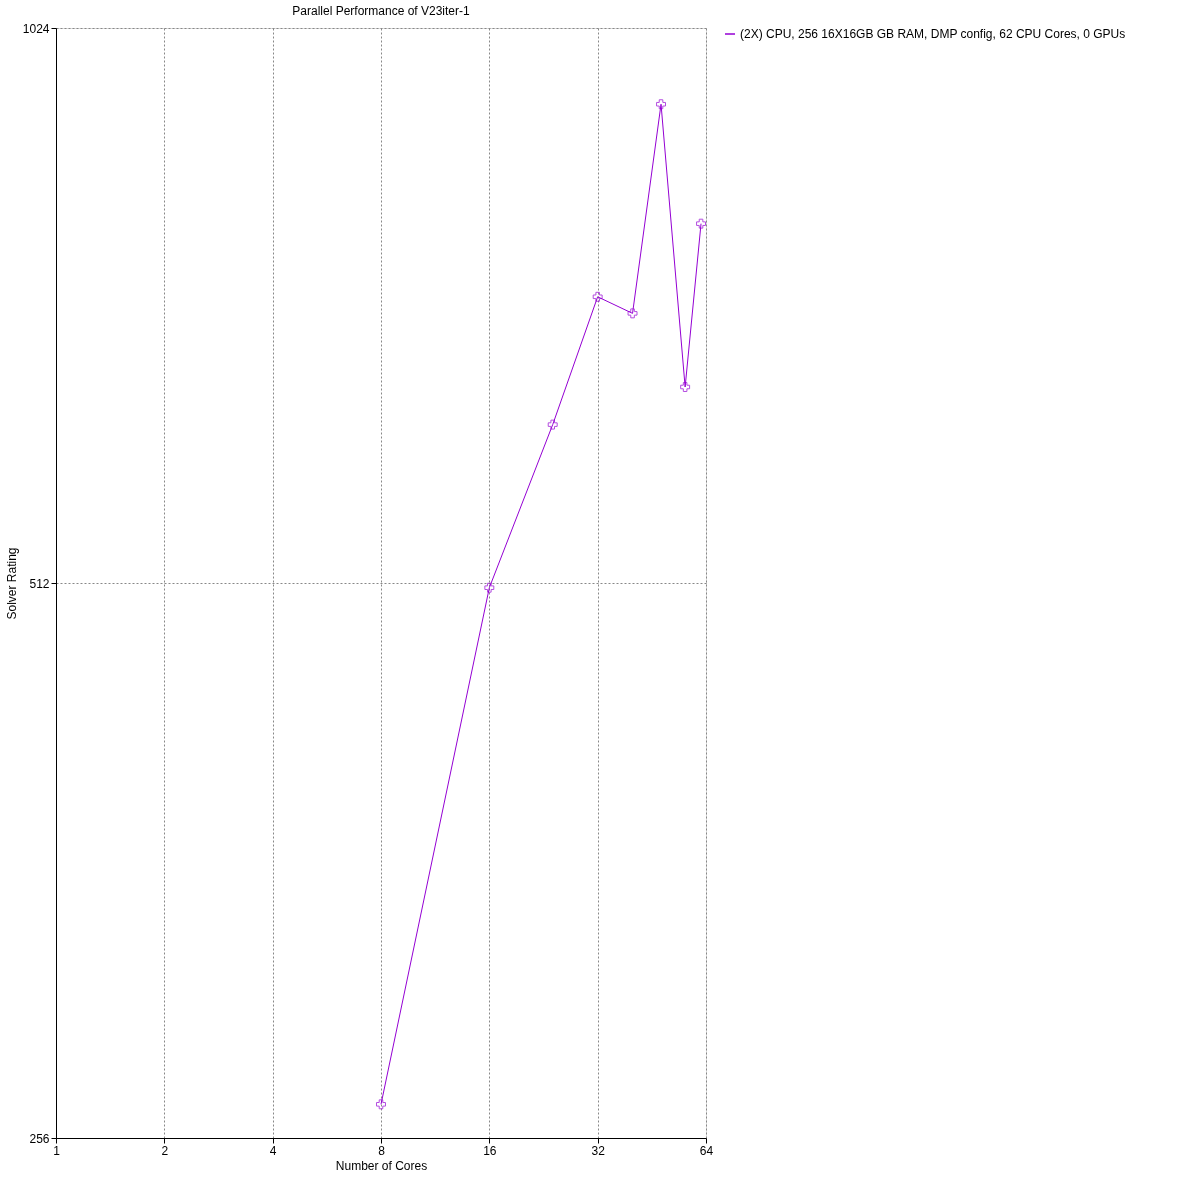  I want to click on x-tick-label: 32, so click(598, 1150).